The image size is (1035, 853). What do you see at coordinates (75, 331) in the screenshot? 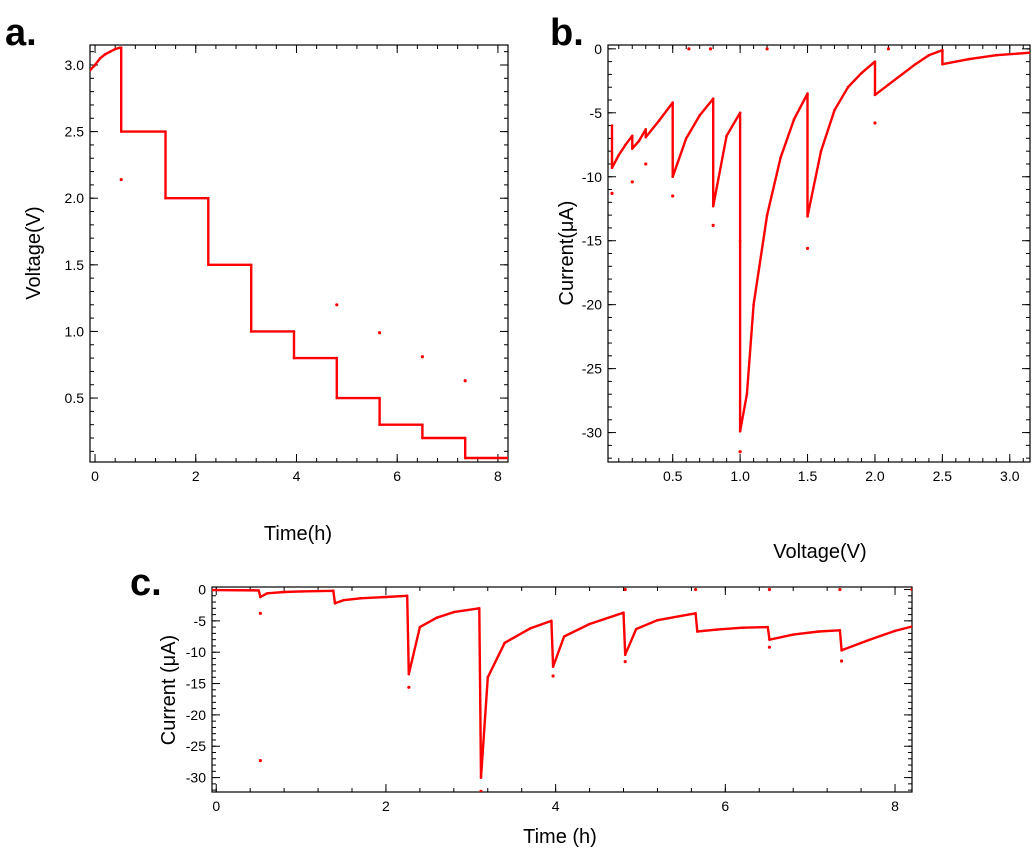
I see `y-tick-label: 1.0` at bounding box center [75, 331].